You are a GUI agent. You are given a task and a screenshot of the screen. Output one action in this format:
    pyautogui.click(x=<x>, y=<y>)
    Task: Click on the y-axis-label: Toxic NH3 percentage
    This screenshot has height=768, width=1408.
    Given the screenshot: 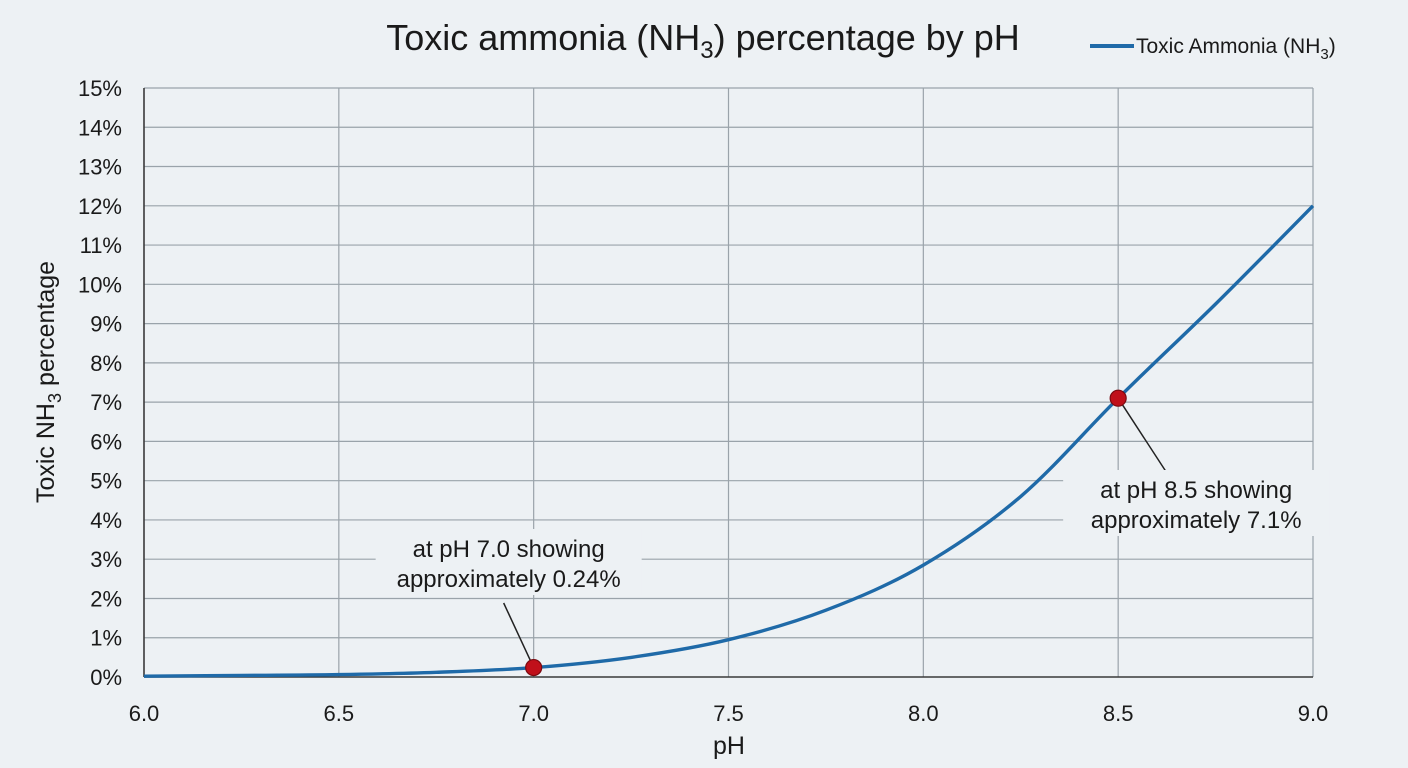 What is the action you would take?
    pyautogui.click(x=48, y=382)
    